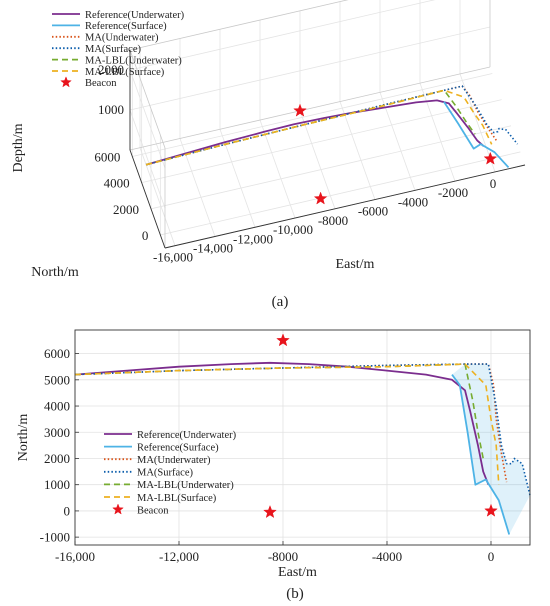  Describe the element at coordinates (133, 60) in the screenshot. I see `legend3d-label: MA-LBL(Underwater)` at that location.